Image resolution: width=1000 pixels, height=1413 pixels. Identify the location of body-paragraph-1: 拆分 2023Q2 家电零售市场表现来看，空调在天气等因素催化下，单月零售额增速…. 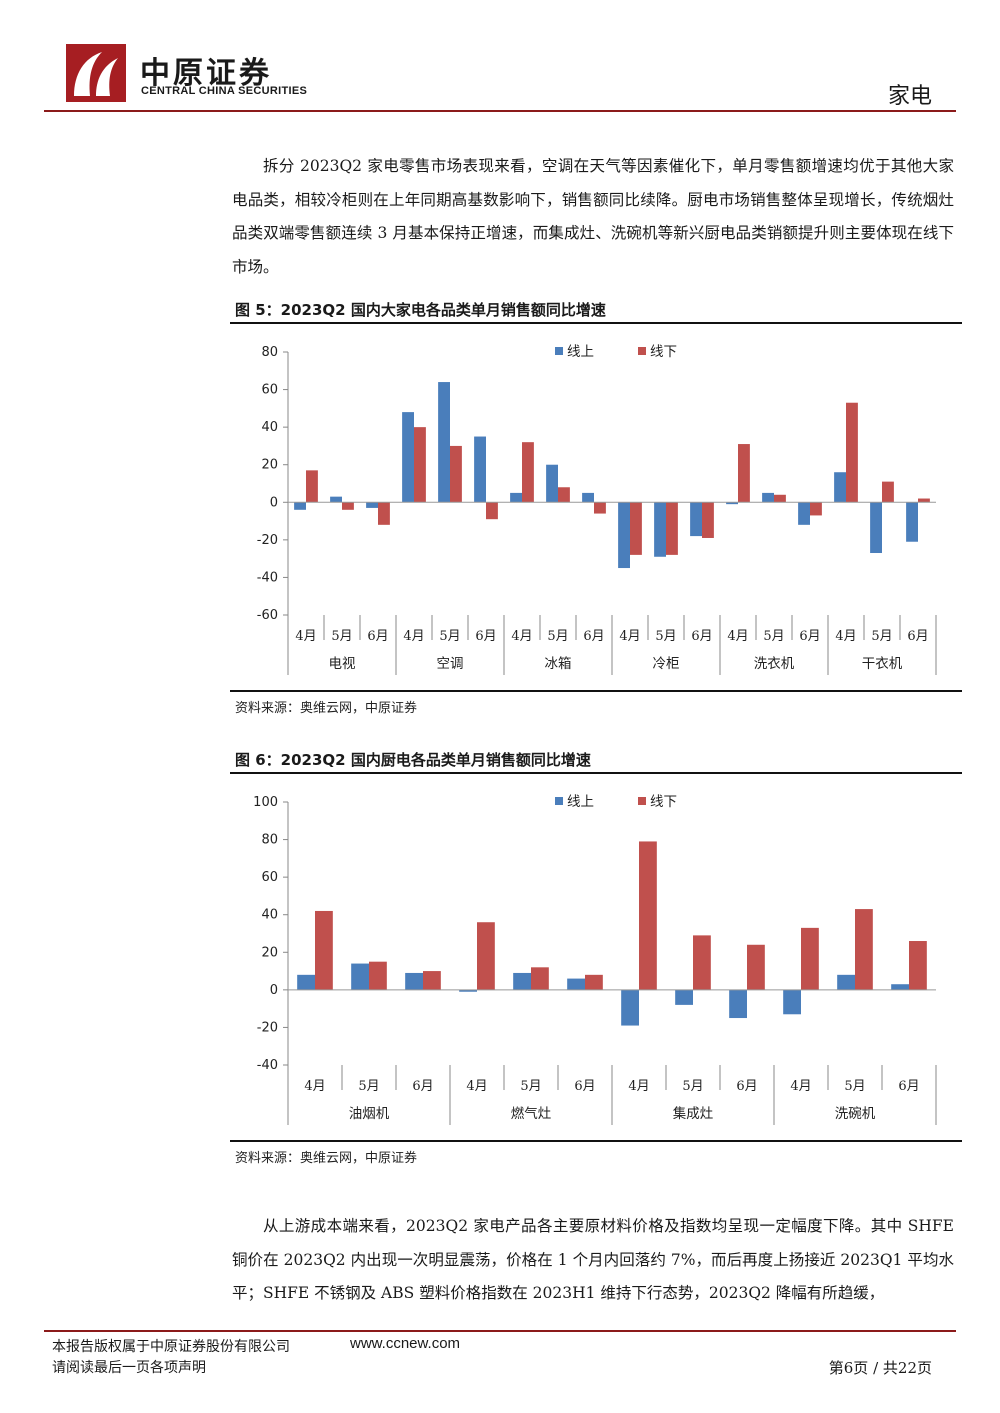
(593, 216).